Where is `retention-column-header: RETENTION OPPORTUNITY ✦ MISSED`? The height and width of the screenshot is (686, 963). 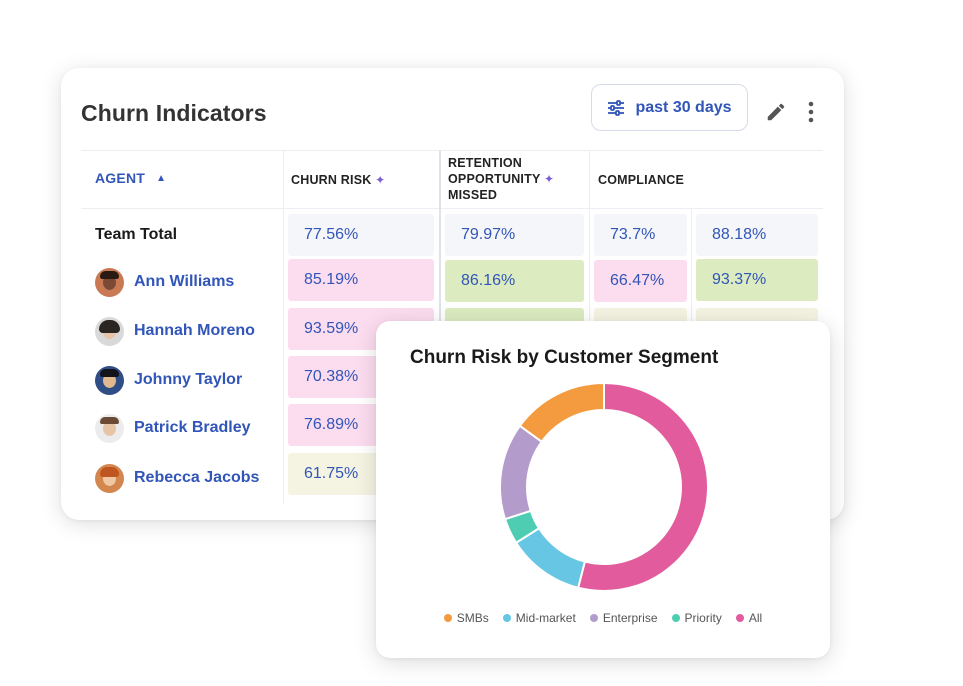
retention-column-header: RETENTION OPPORTUNITY ✦ MISSED is located at coordinates (501, 179).